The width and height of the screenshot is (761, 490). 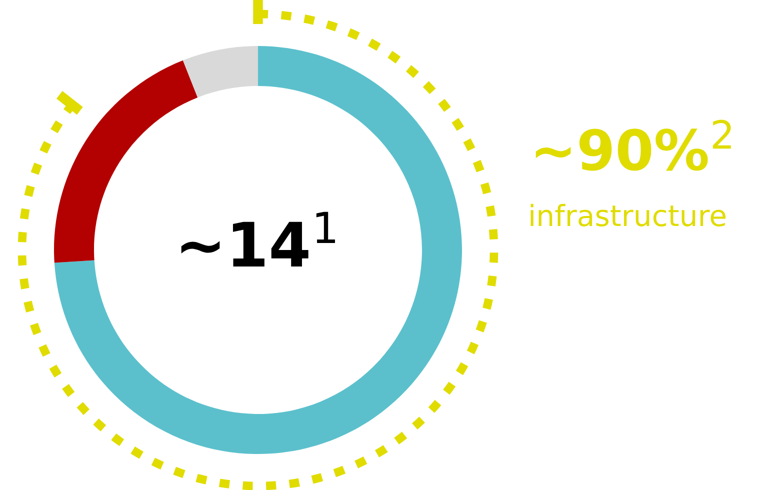 What do you see at coordinates (628, 215) in the screenshot?
I see `text: infrastructure` at bounding box center [628, 215].